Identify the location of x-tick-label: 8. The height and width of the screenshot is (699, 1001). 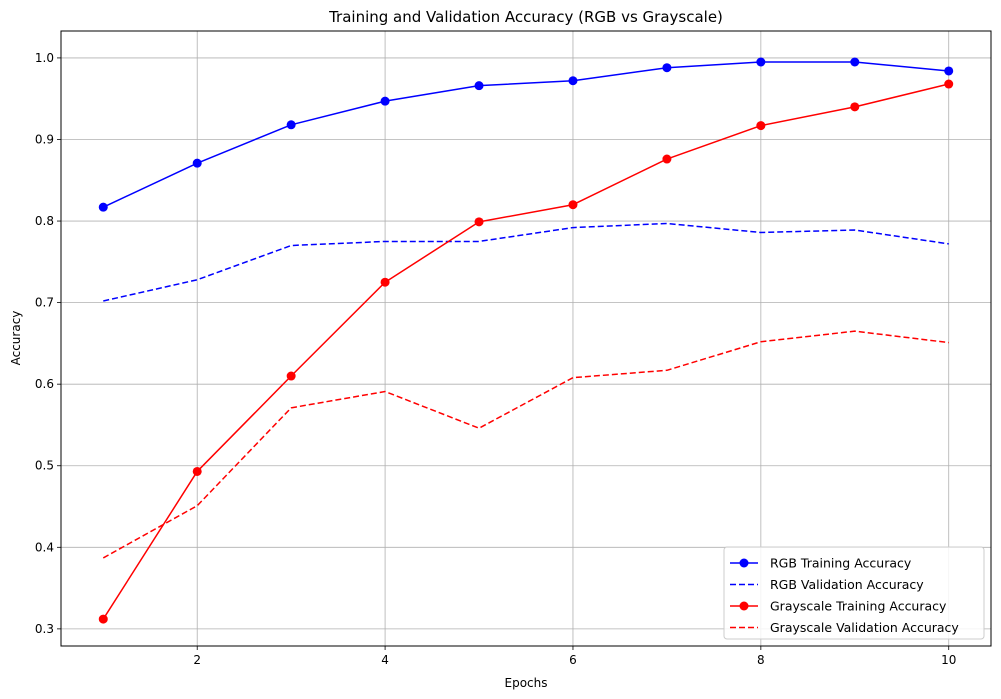
(761, 660).